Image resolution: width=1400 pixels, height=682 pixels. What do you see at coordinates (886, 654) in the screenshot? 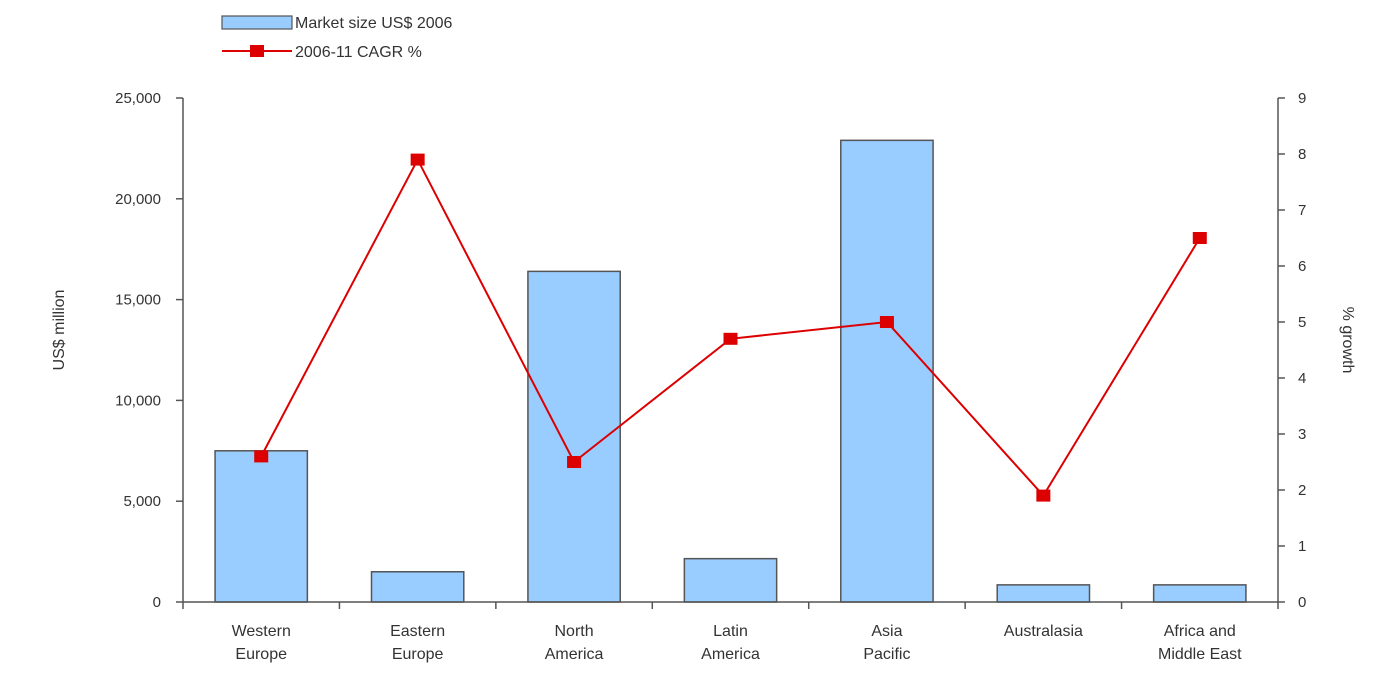
I see `category-label-4-1: Pacific` at bounding box center [886, 654].